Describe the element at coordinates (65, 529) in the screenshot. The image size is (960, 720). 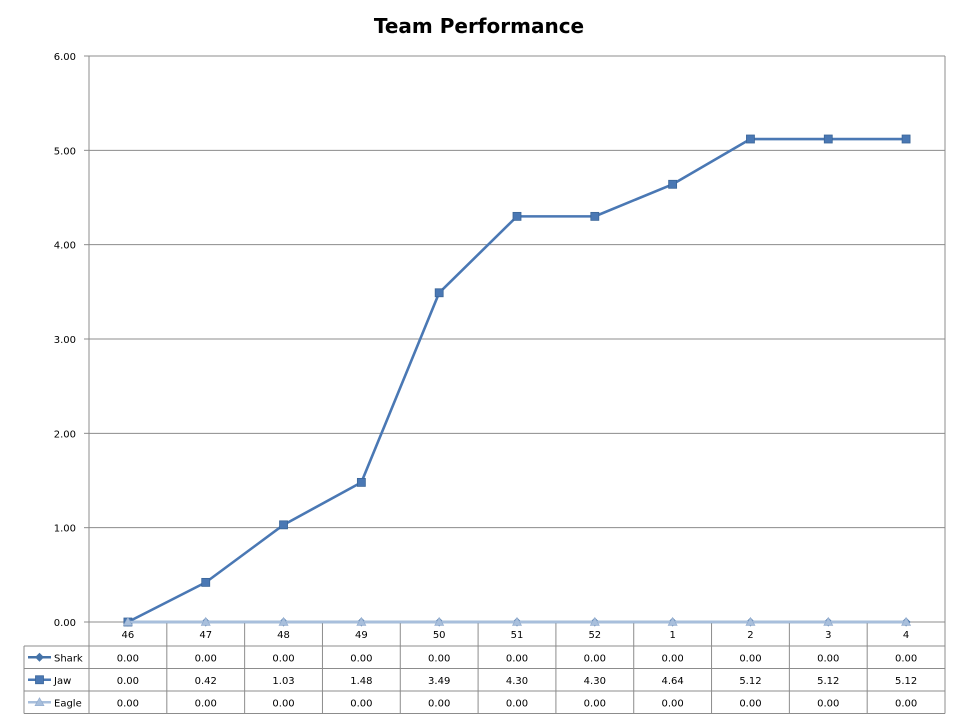
I see `y-tick-label: 1.00` at that location.